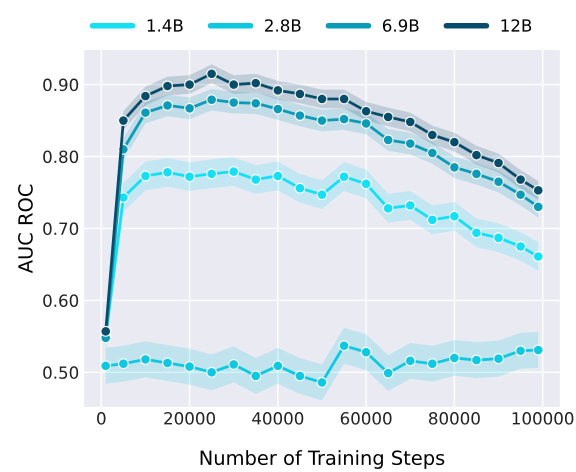  Describe the element at coordinates (283, 25) in the screenshot. I see `legend-label: 2.8B` at that location.